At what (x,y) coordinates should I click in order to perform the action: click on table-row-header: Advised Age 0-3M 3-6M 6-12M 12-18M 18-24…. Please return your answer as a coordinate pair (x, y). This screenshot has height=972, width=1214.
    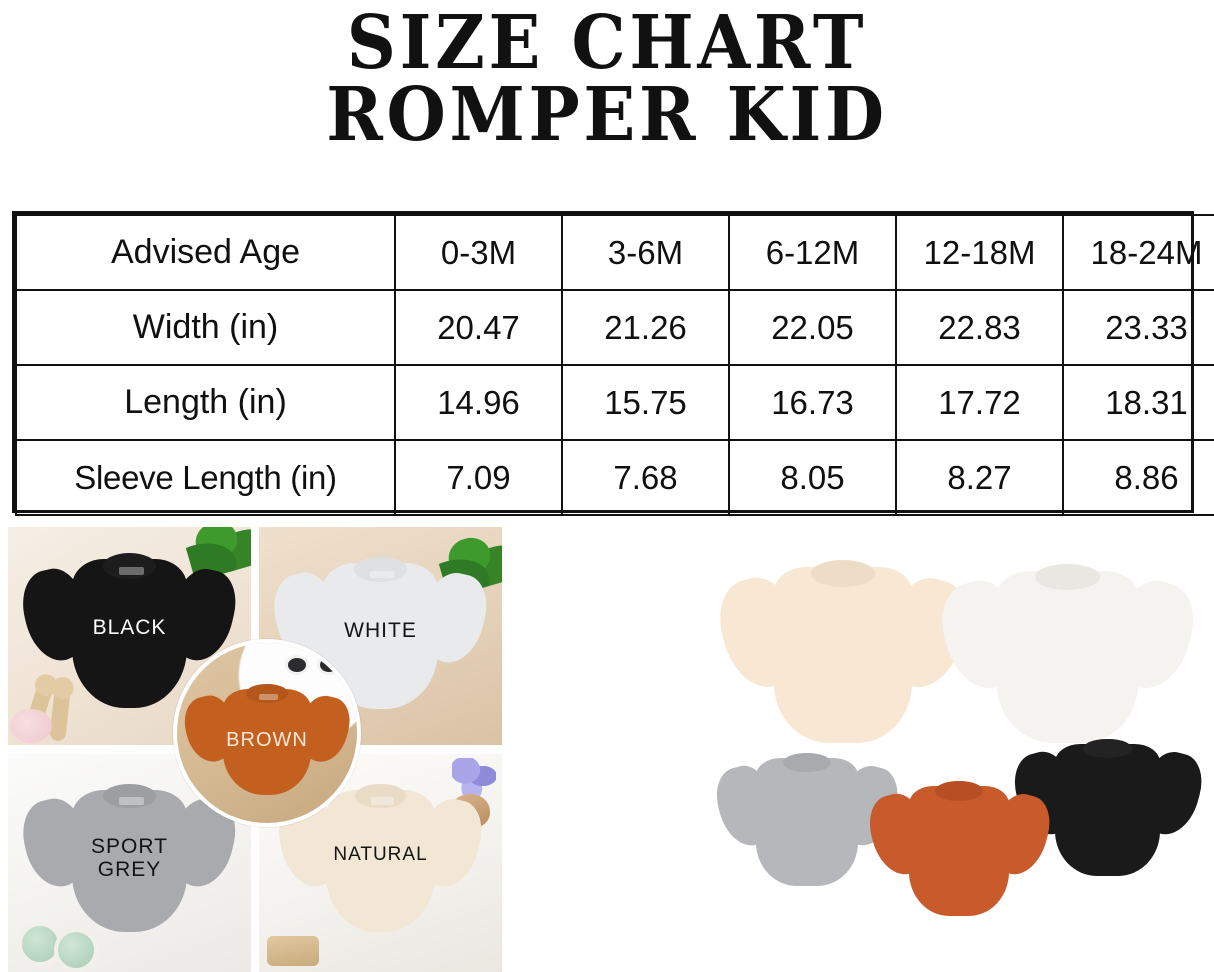
    Looking at the image, I should click on (614, 252).